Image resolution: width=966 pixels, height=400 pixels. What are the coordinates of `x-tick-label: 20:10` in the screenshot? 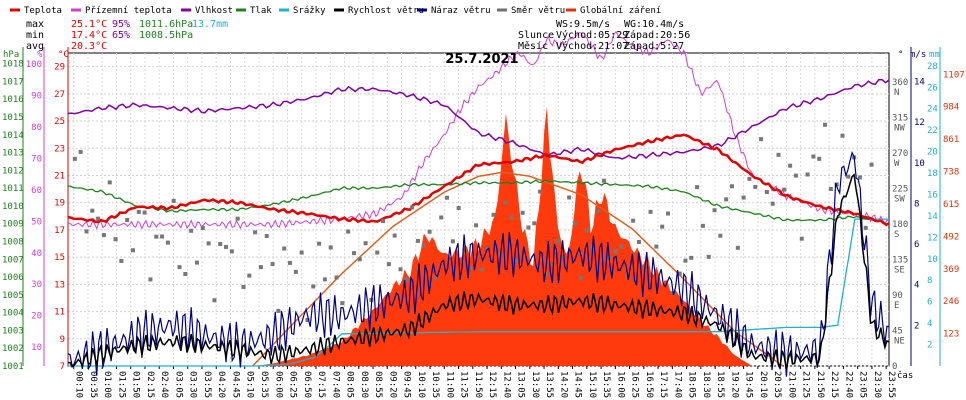 It's located at (763, 384).